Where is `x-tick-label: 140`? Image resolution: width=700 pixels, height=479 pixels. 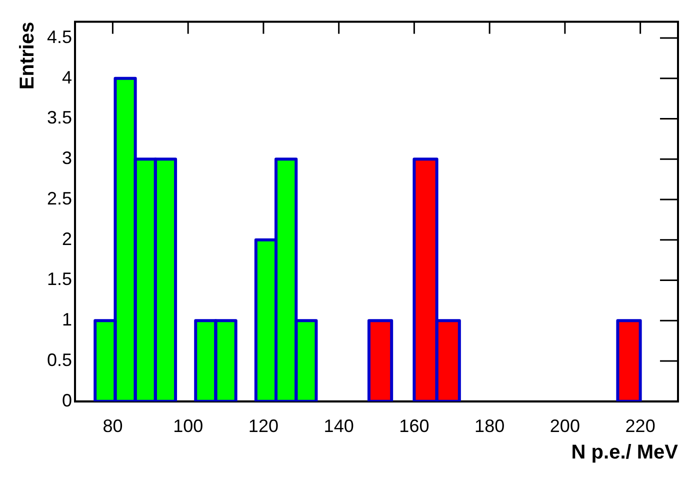
x-tick-label: 140 is located at coordinates (339, 426).